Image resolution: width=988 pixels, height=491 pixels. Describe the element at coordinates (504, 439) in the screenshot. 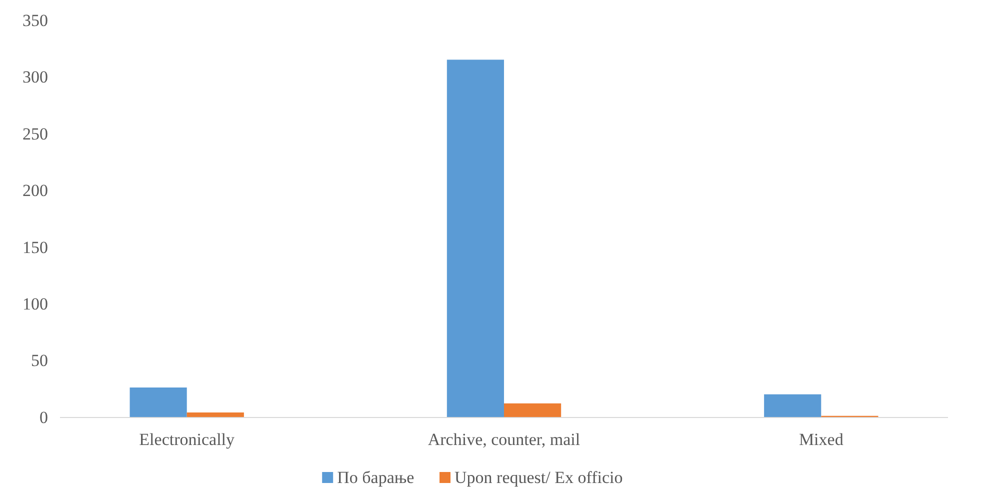

I see `x-tick-label: Archive, counter, mail` at that location.